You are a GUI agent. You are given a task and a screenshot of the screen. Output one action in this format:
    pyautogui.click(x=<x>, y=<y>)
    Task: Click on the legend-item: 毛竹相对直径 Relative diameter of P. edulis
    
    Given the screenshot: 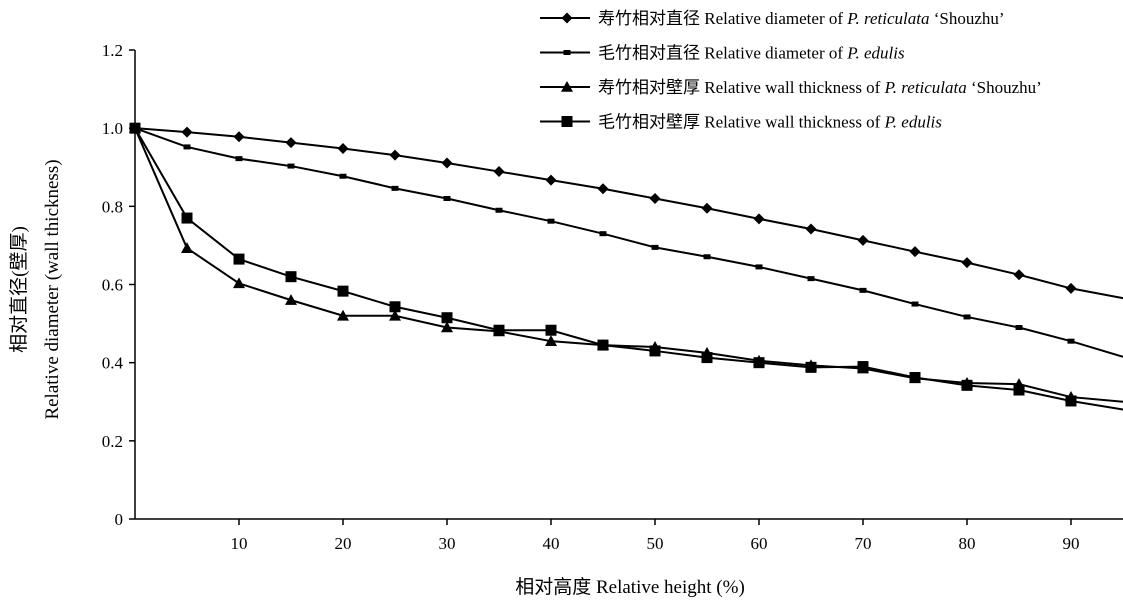 What is the action you would take?
    pyautogui.click(x=722, y=53)
    